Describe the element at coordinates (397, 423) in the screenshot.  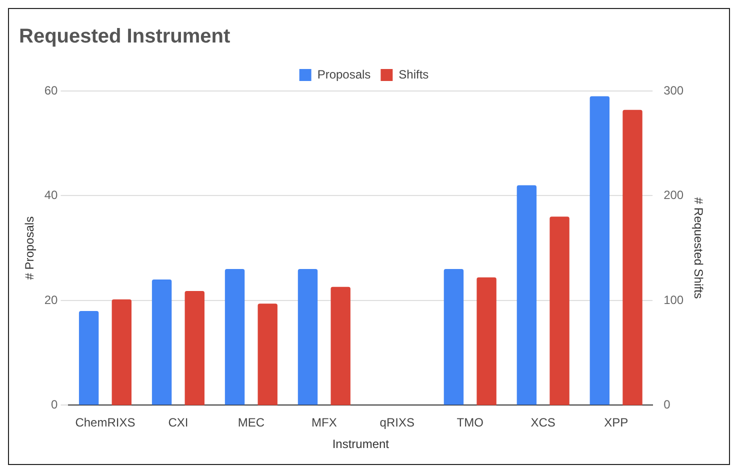
I see `x-tick-label: qRIXS` at that location.